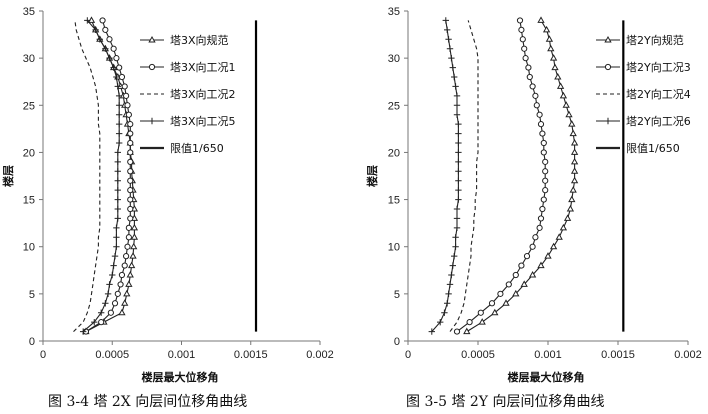  What do you see at coordinates (112, 355) in the screenshot?
I see `x-tick-label: 0.0005` at bounding box center [112, 355].